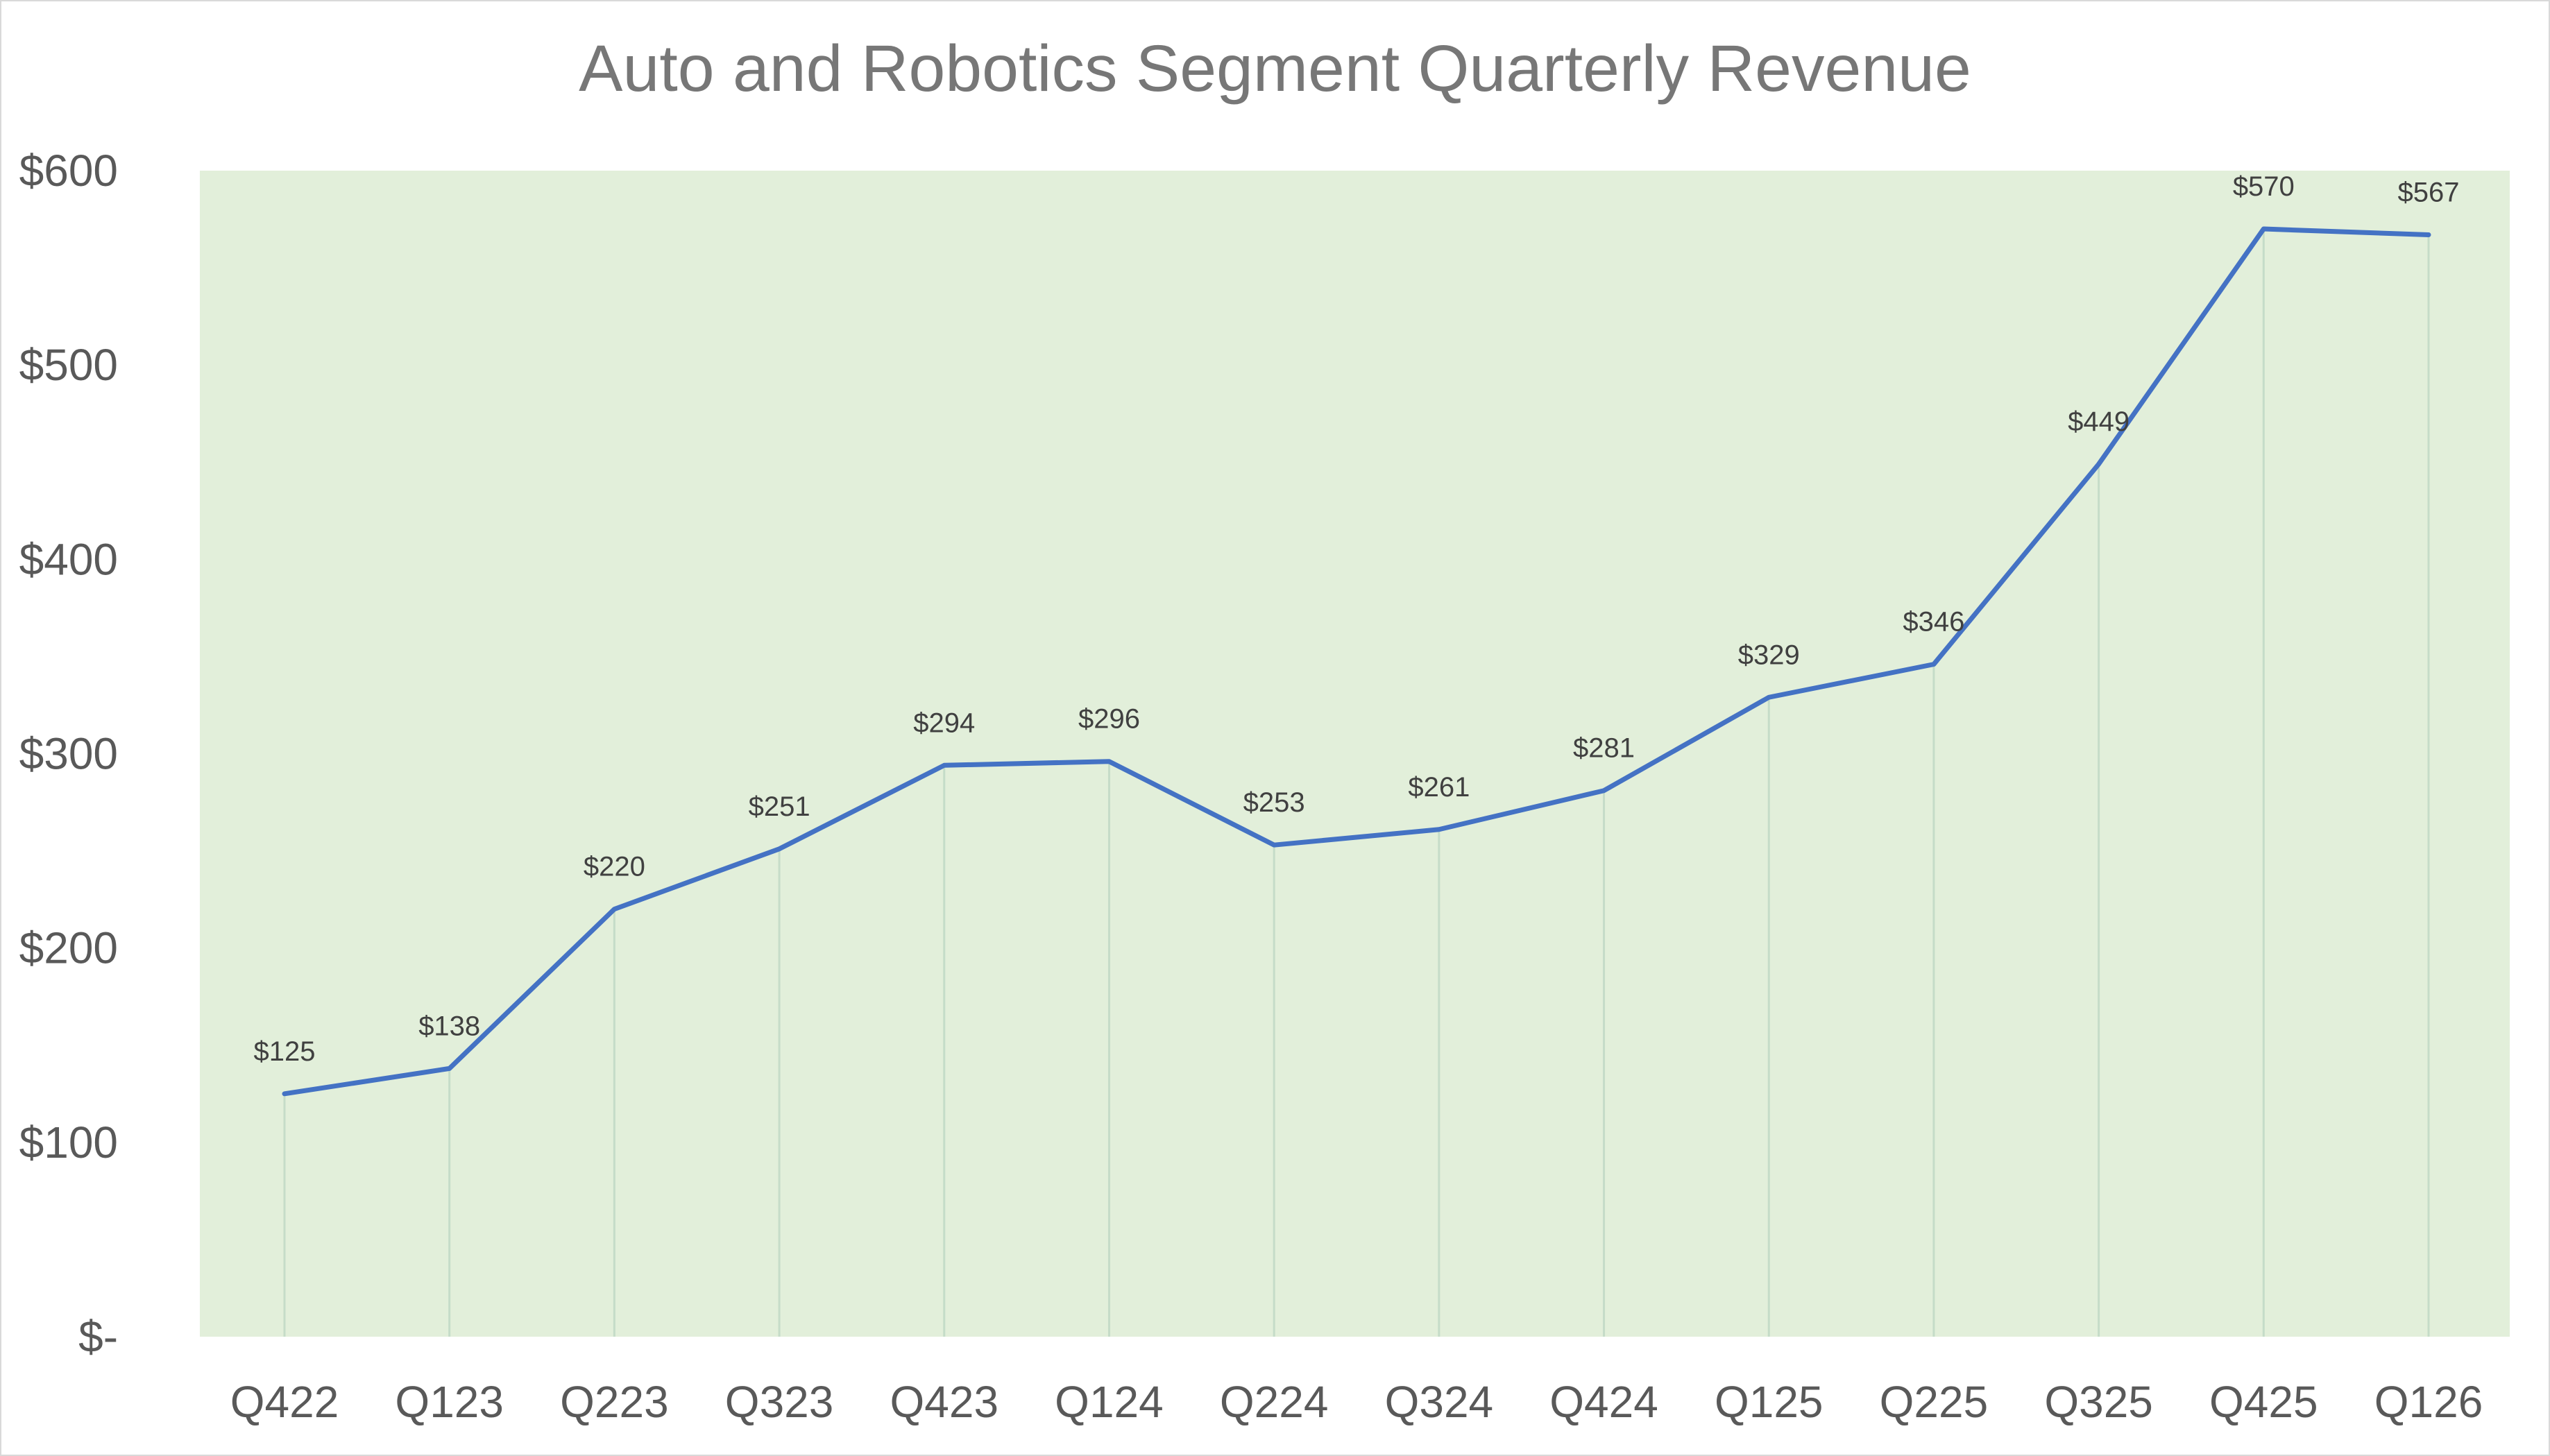 Image resolution: width=2550 pixels, height=1456 pixels. What do you see at coordinates (1769, 1402) in the screenshot?
I see `x-tick-label: Q125` at bounding box center [1769, 1402].